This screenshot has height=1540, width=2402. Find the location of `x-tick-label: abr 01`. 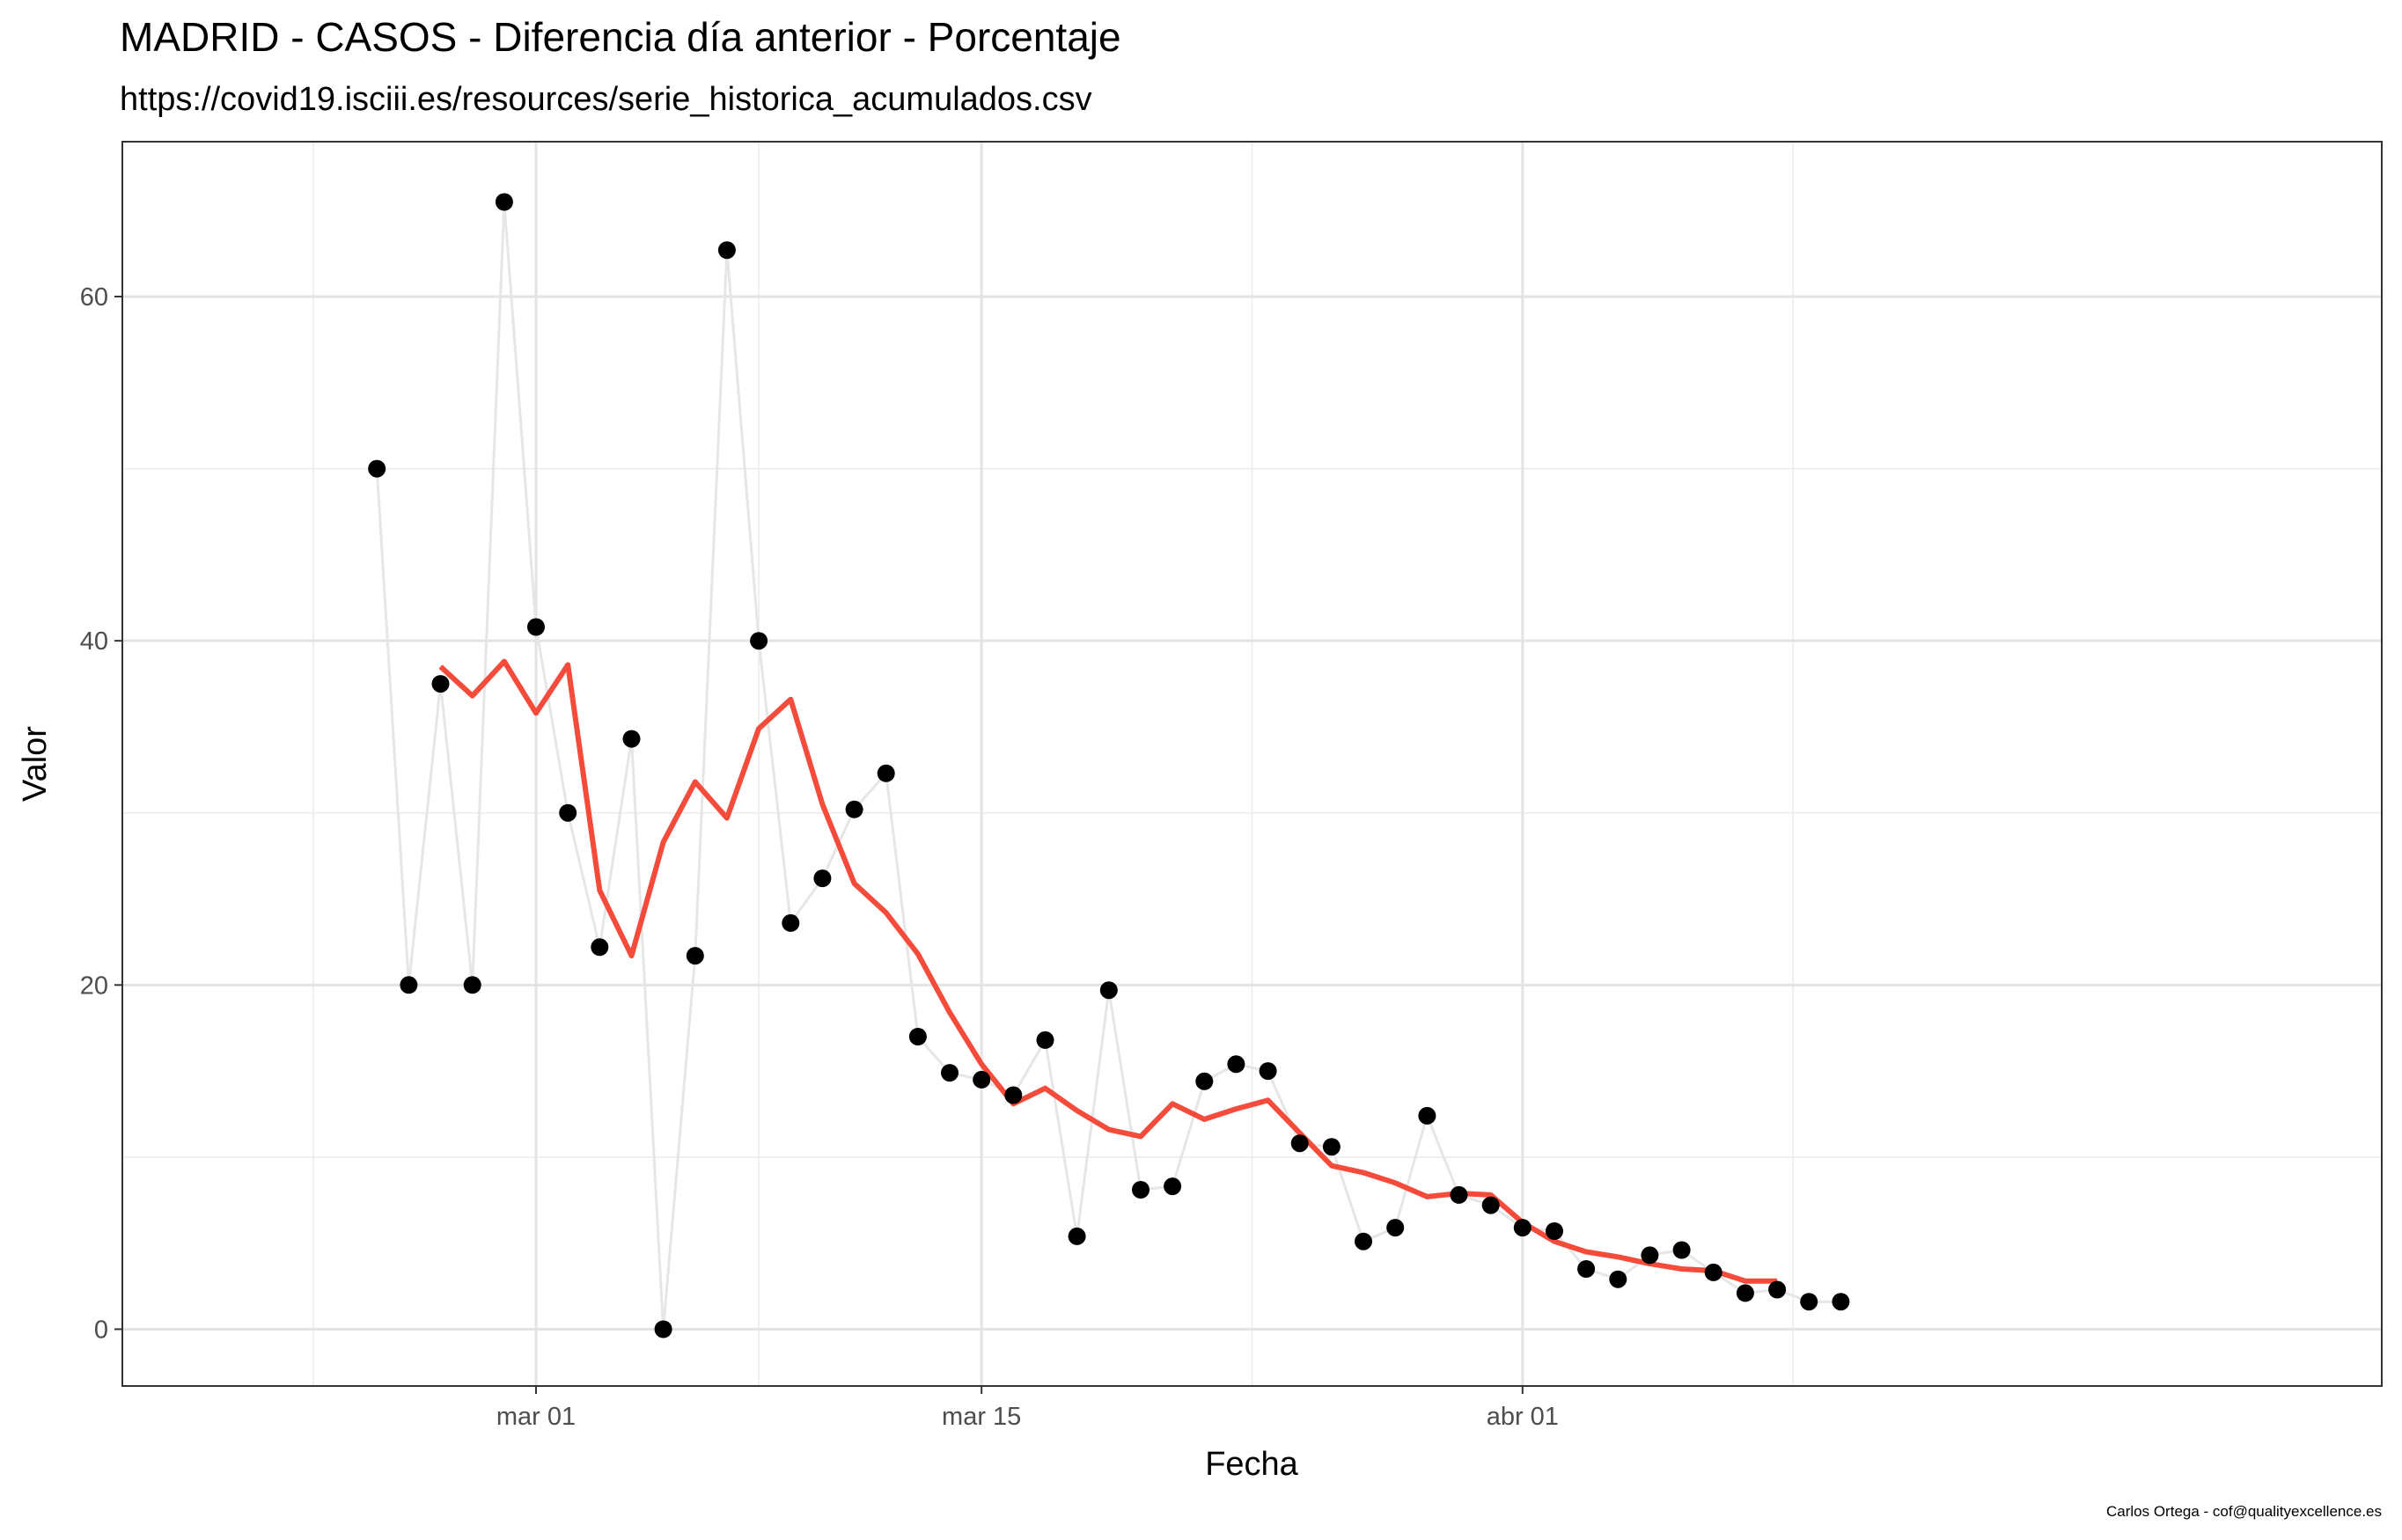

x-tick-label: abr 01 is located at coordinates (1523, 1417).